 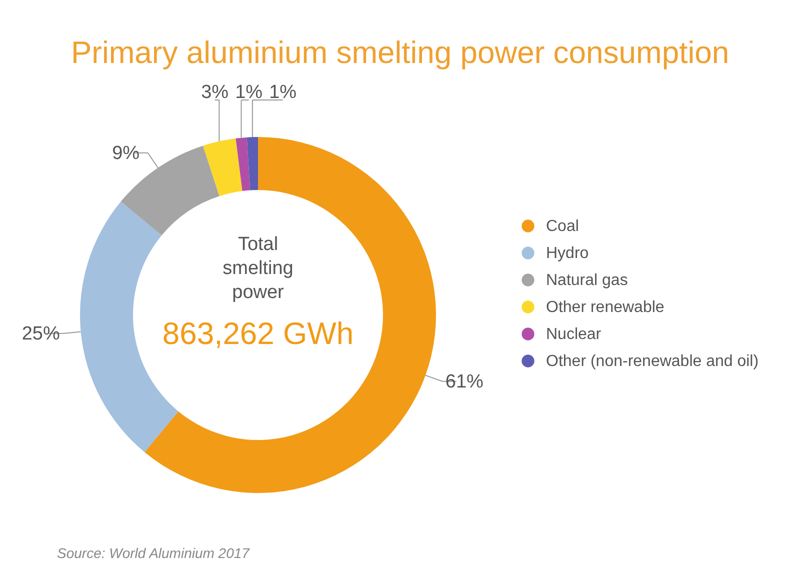 I want to click on legend-label: Nuclear, so click(x=574, y=334).